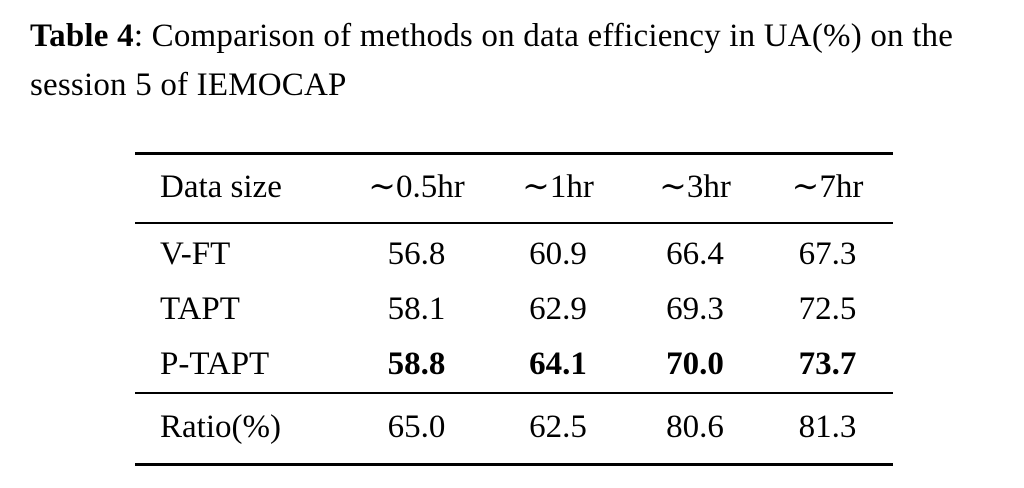 Image resolution: width=1024 pixels, height=488 pixels. Describe the element at coordinates (195, 254) in the screenshot. I see `row-label-vft: V-FT` at that location.